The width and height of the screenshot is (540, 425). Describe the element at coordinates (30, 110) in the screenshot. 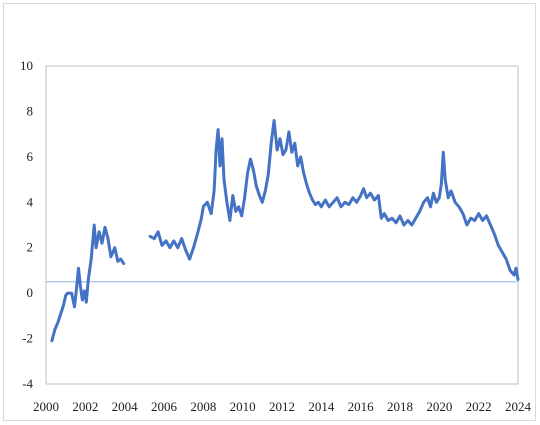

I see `y-tick-label: 8` at that location.